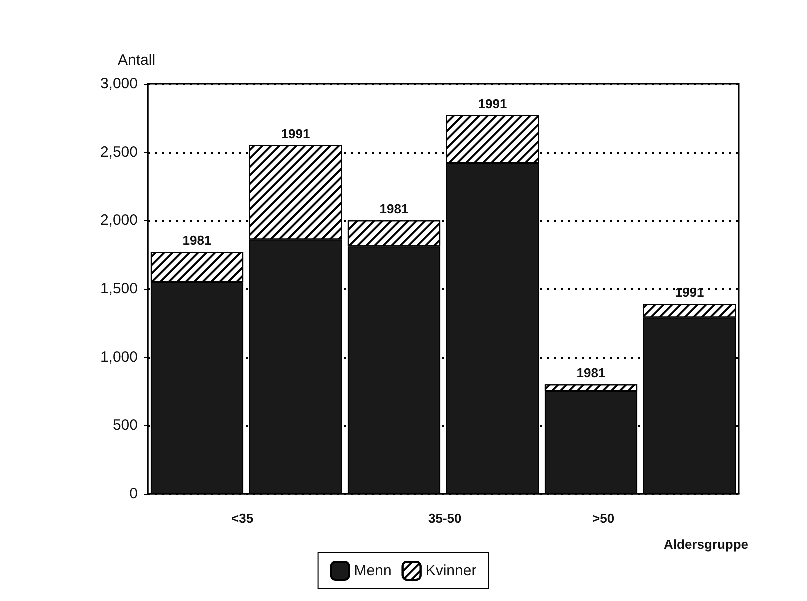  Describe the element at coordinates (706, 544) in the screenshot. I see `x-axis-title: Aldersgruppe` at that location.